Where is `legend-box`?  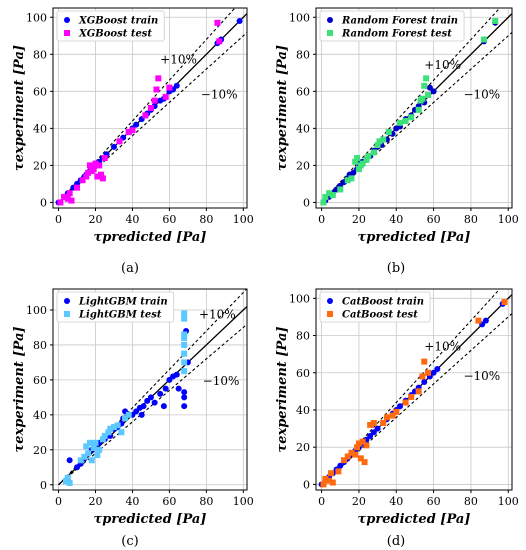 legend-box is located at coordinates (115, 307).